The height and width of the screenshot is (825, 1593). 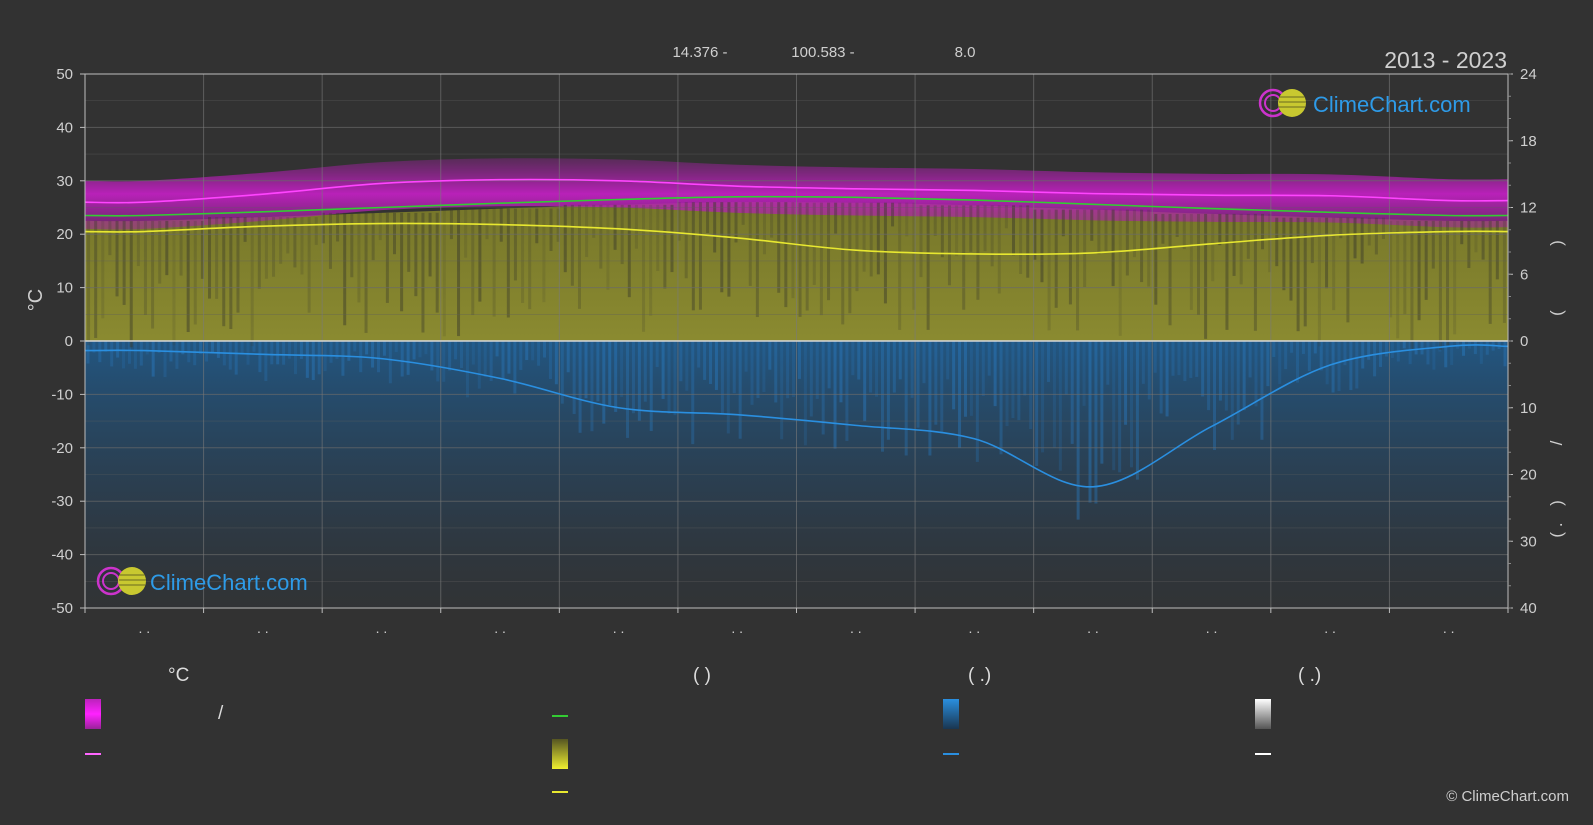 I want to click on x-axis-ticks: . . . . . . . . . . . . . . . . . . . . . . . ., so click(x=796, y=622).